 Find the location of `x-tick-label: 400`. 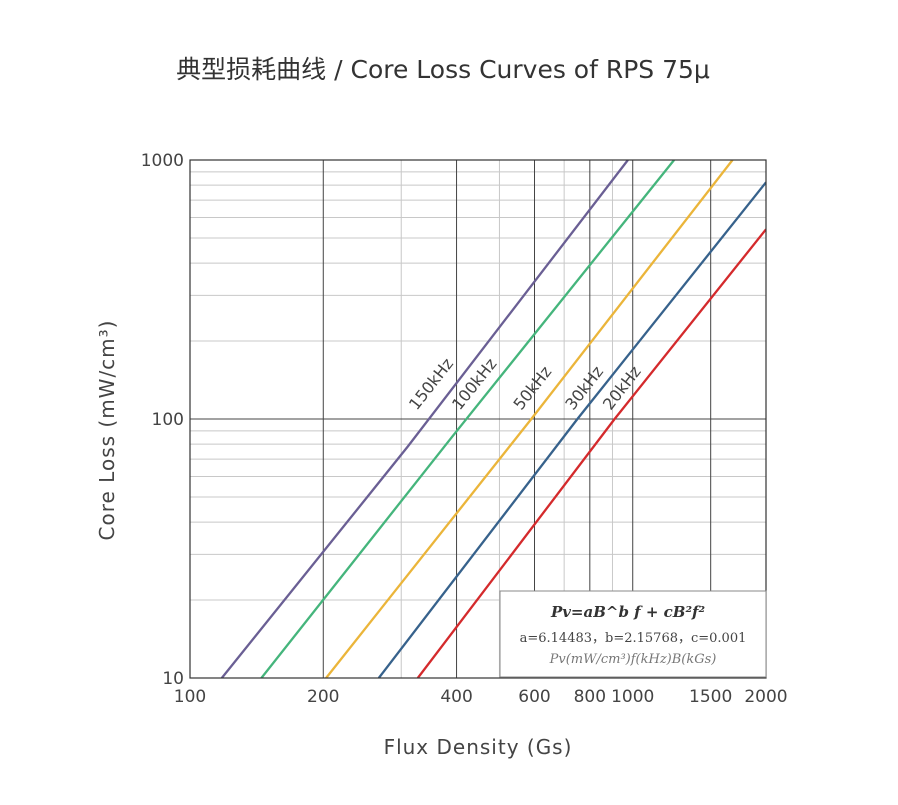

x-tick-label: 400 is located at coordinates (456, 697).